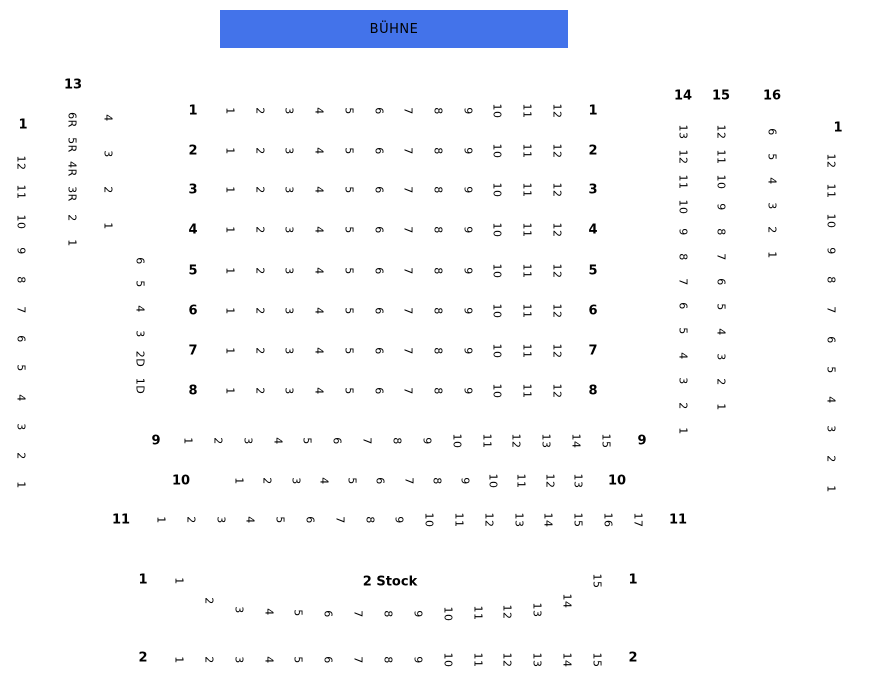  What do you see at coordinates (831, 191) in the screenshot?
I see `right-outer-block-seat-11: 11` at bounding box center [831, 191].